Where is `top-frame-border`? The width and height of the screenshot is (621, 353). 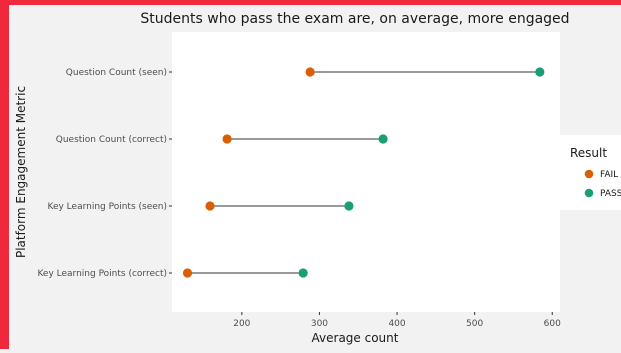
top-frame-border is located at coordinates (310, 2).